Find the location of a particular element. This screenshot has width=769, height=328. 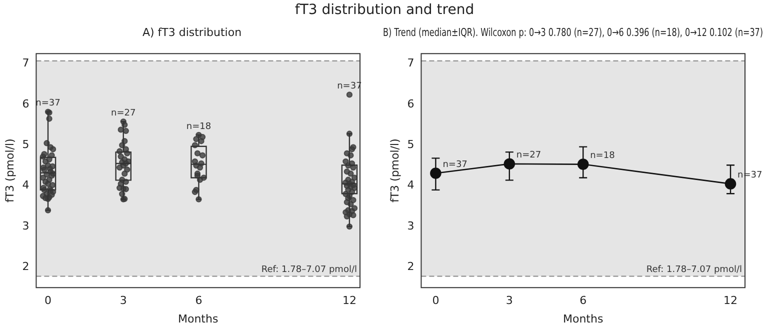

chart-title: B) Trend (median±IQR). Wilcoxon p: 0→3 0.780 (n=27), 0→6 0.396 (n=18), 0→12 0.102 (n=37) is located at coordinates (573, 32).